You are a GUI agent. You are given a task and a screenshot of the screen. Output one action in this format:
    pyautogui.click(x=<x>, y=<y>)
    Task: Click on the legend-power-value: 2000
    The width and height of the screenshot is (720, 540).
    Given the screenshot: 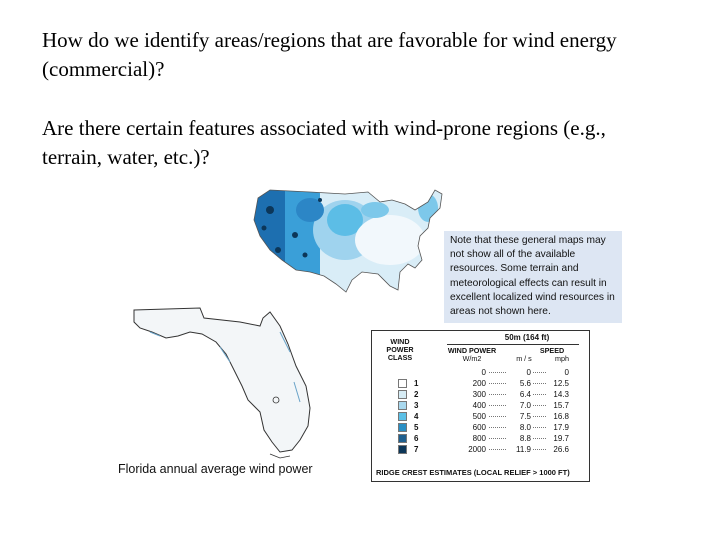 What is the action you would take?
    pyautogui.click(x=477, y=449)
    